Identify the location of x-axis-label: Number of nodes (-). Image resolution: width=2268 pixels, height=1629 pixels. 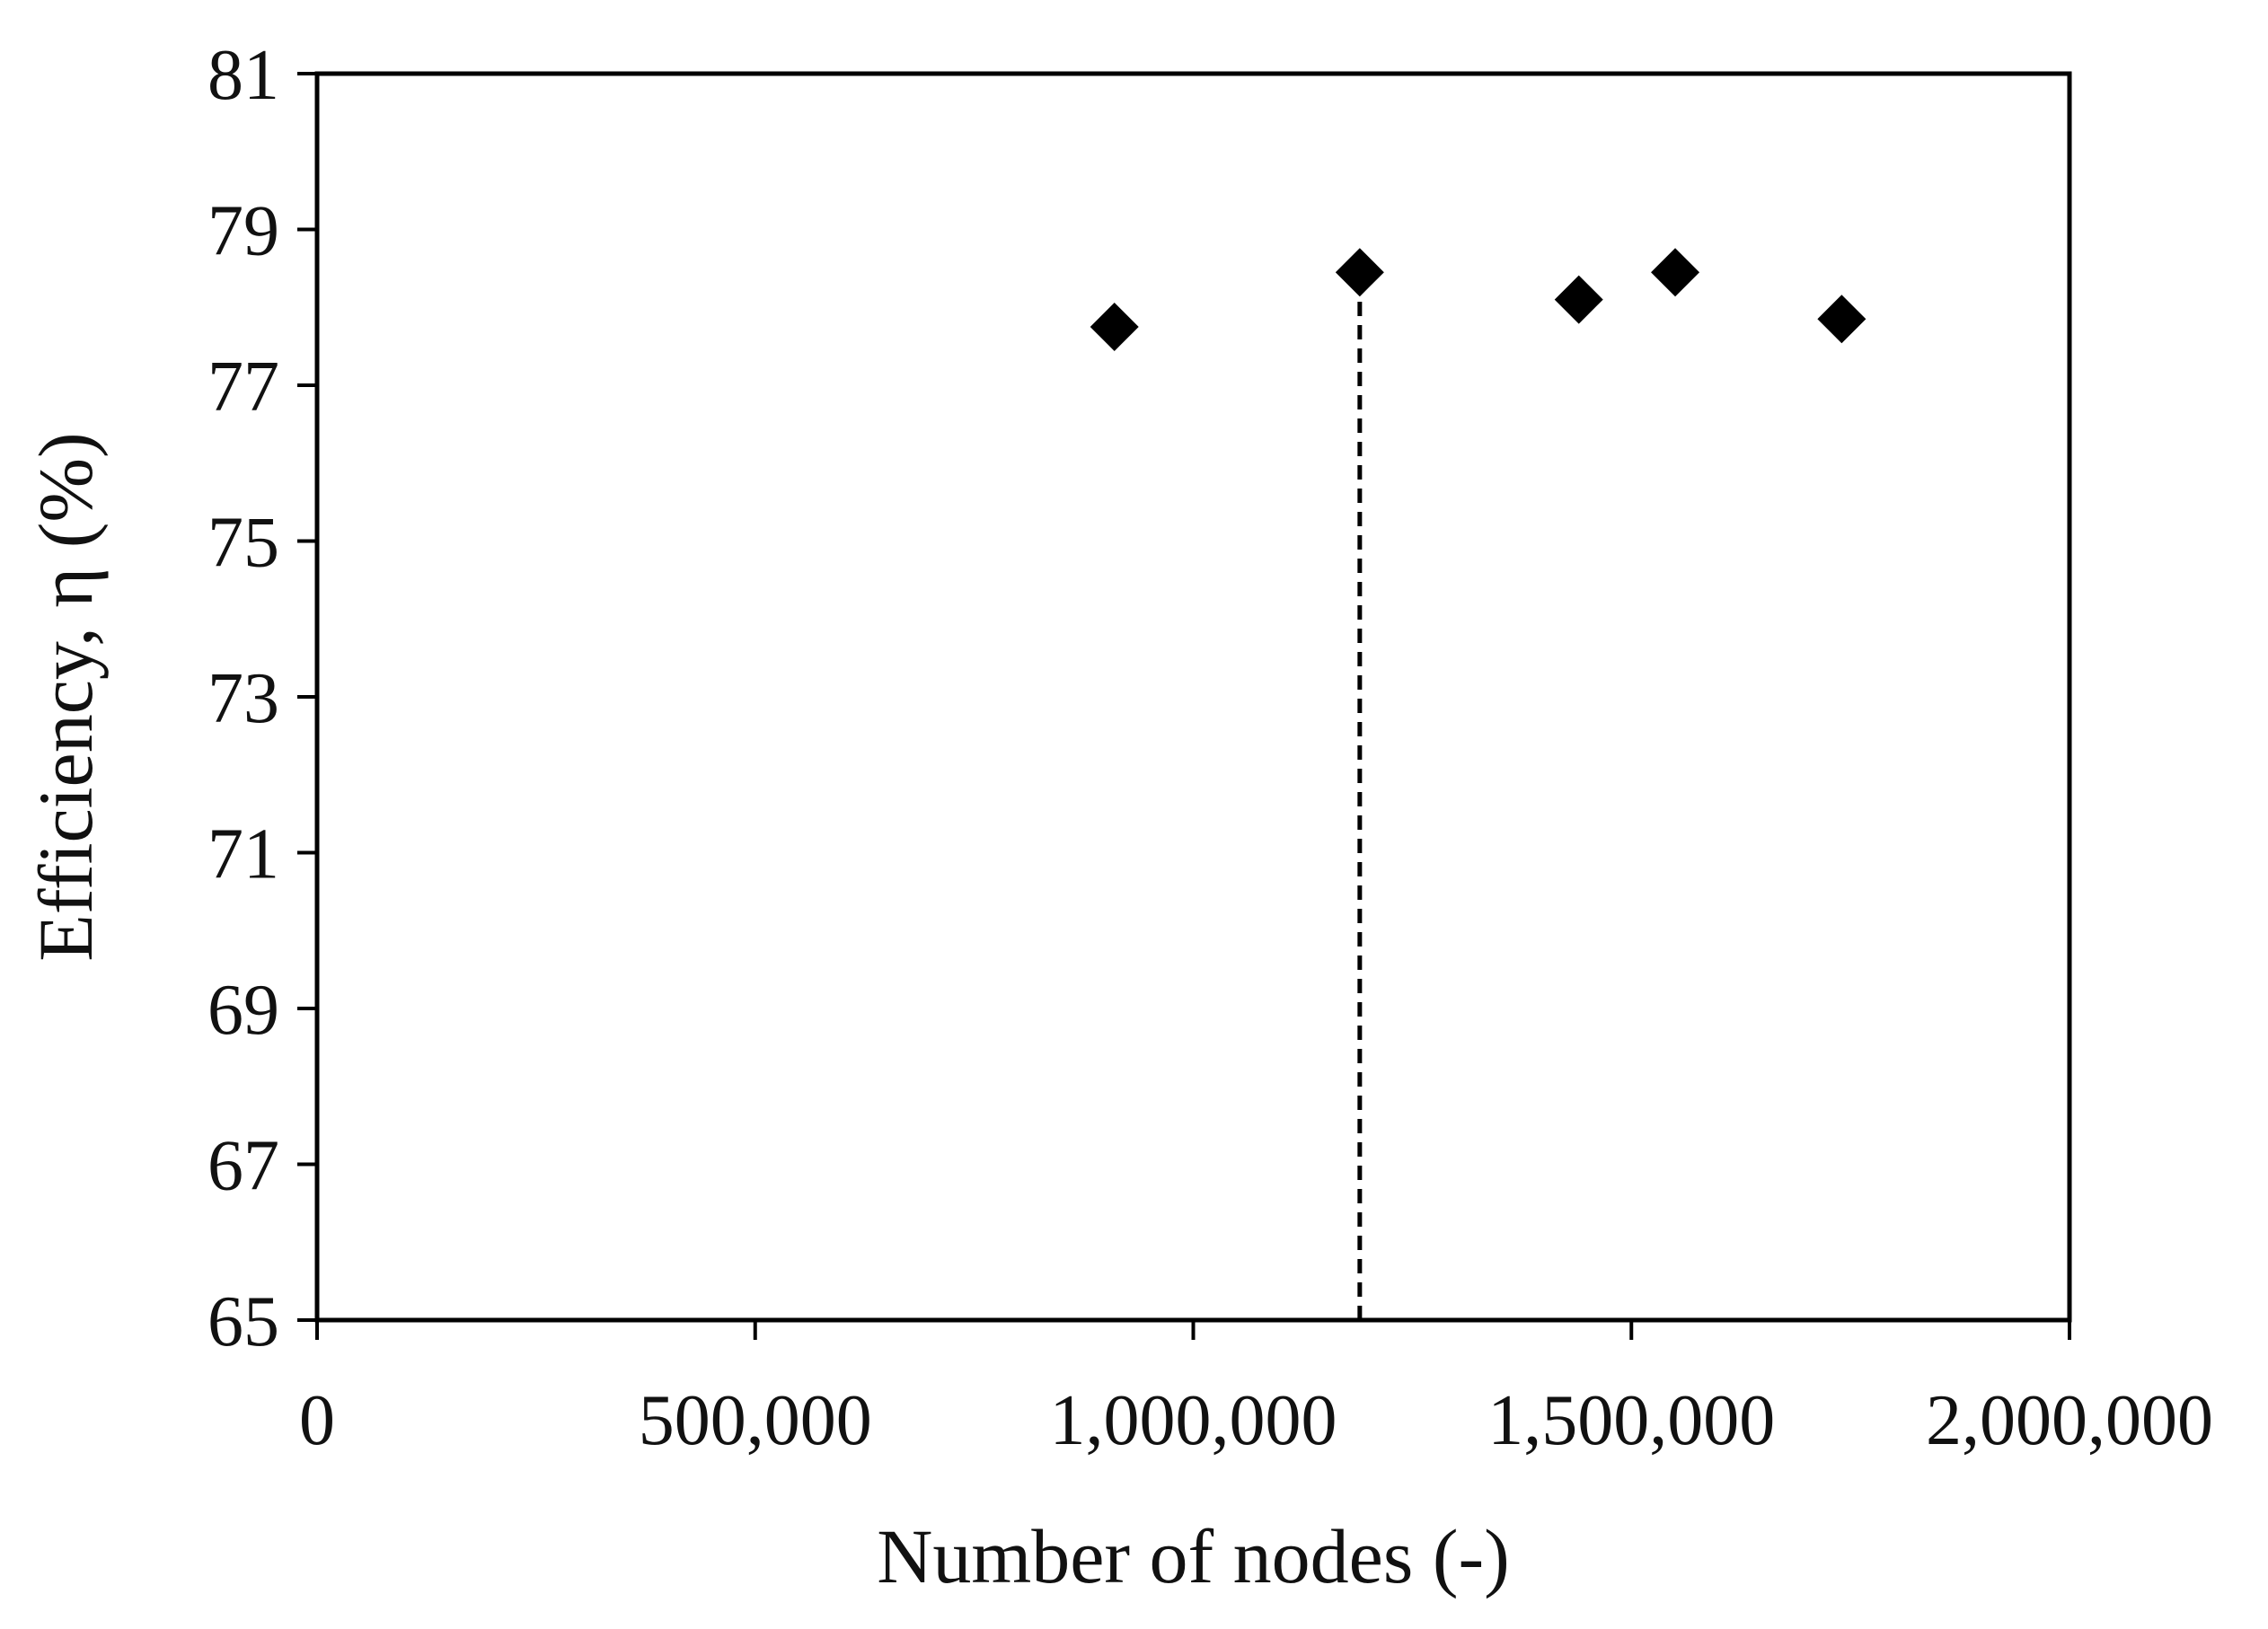
(1193, 1556).